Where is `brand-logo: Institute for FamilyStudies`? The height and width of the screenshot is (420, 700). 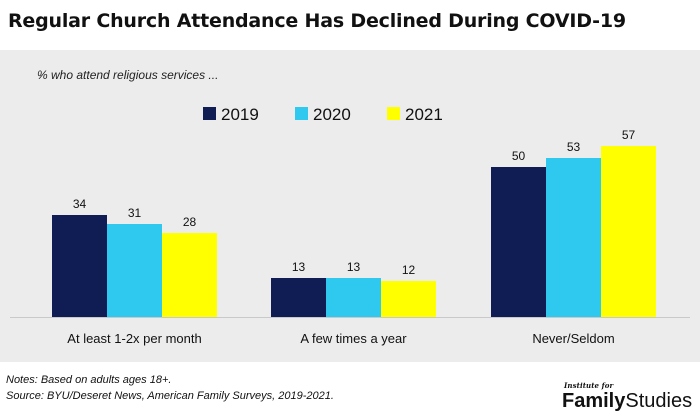 brand-logo: Institute for FamilyStudies is located at coordinates (627, 397).